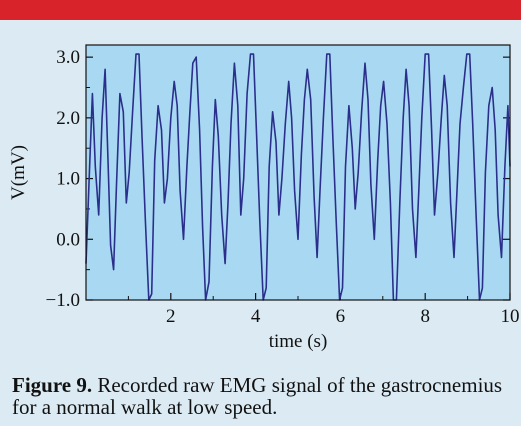 The height and width of the screenshot is (426, 521). Describe the element at coordinates (63, 300) in the screenshot. I see `y-tick-label: −1.0` at that location.